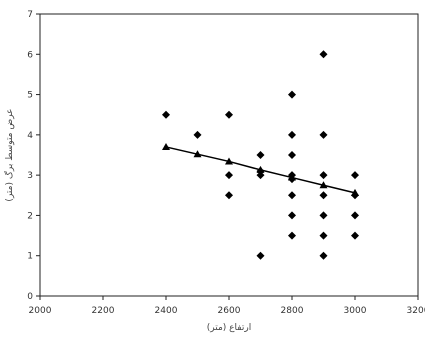 This screenshot has height=337, width=425. What do you see at coordinates (103, 311) in the screenshot?
I see `x-tick-label: 2200` at bounding box center [103, 311].